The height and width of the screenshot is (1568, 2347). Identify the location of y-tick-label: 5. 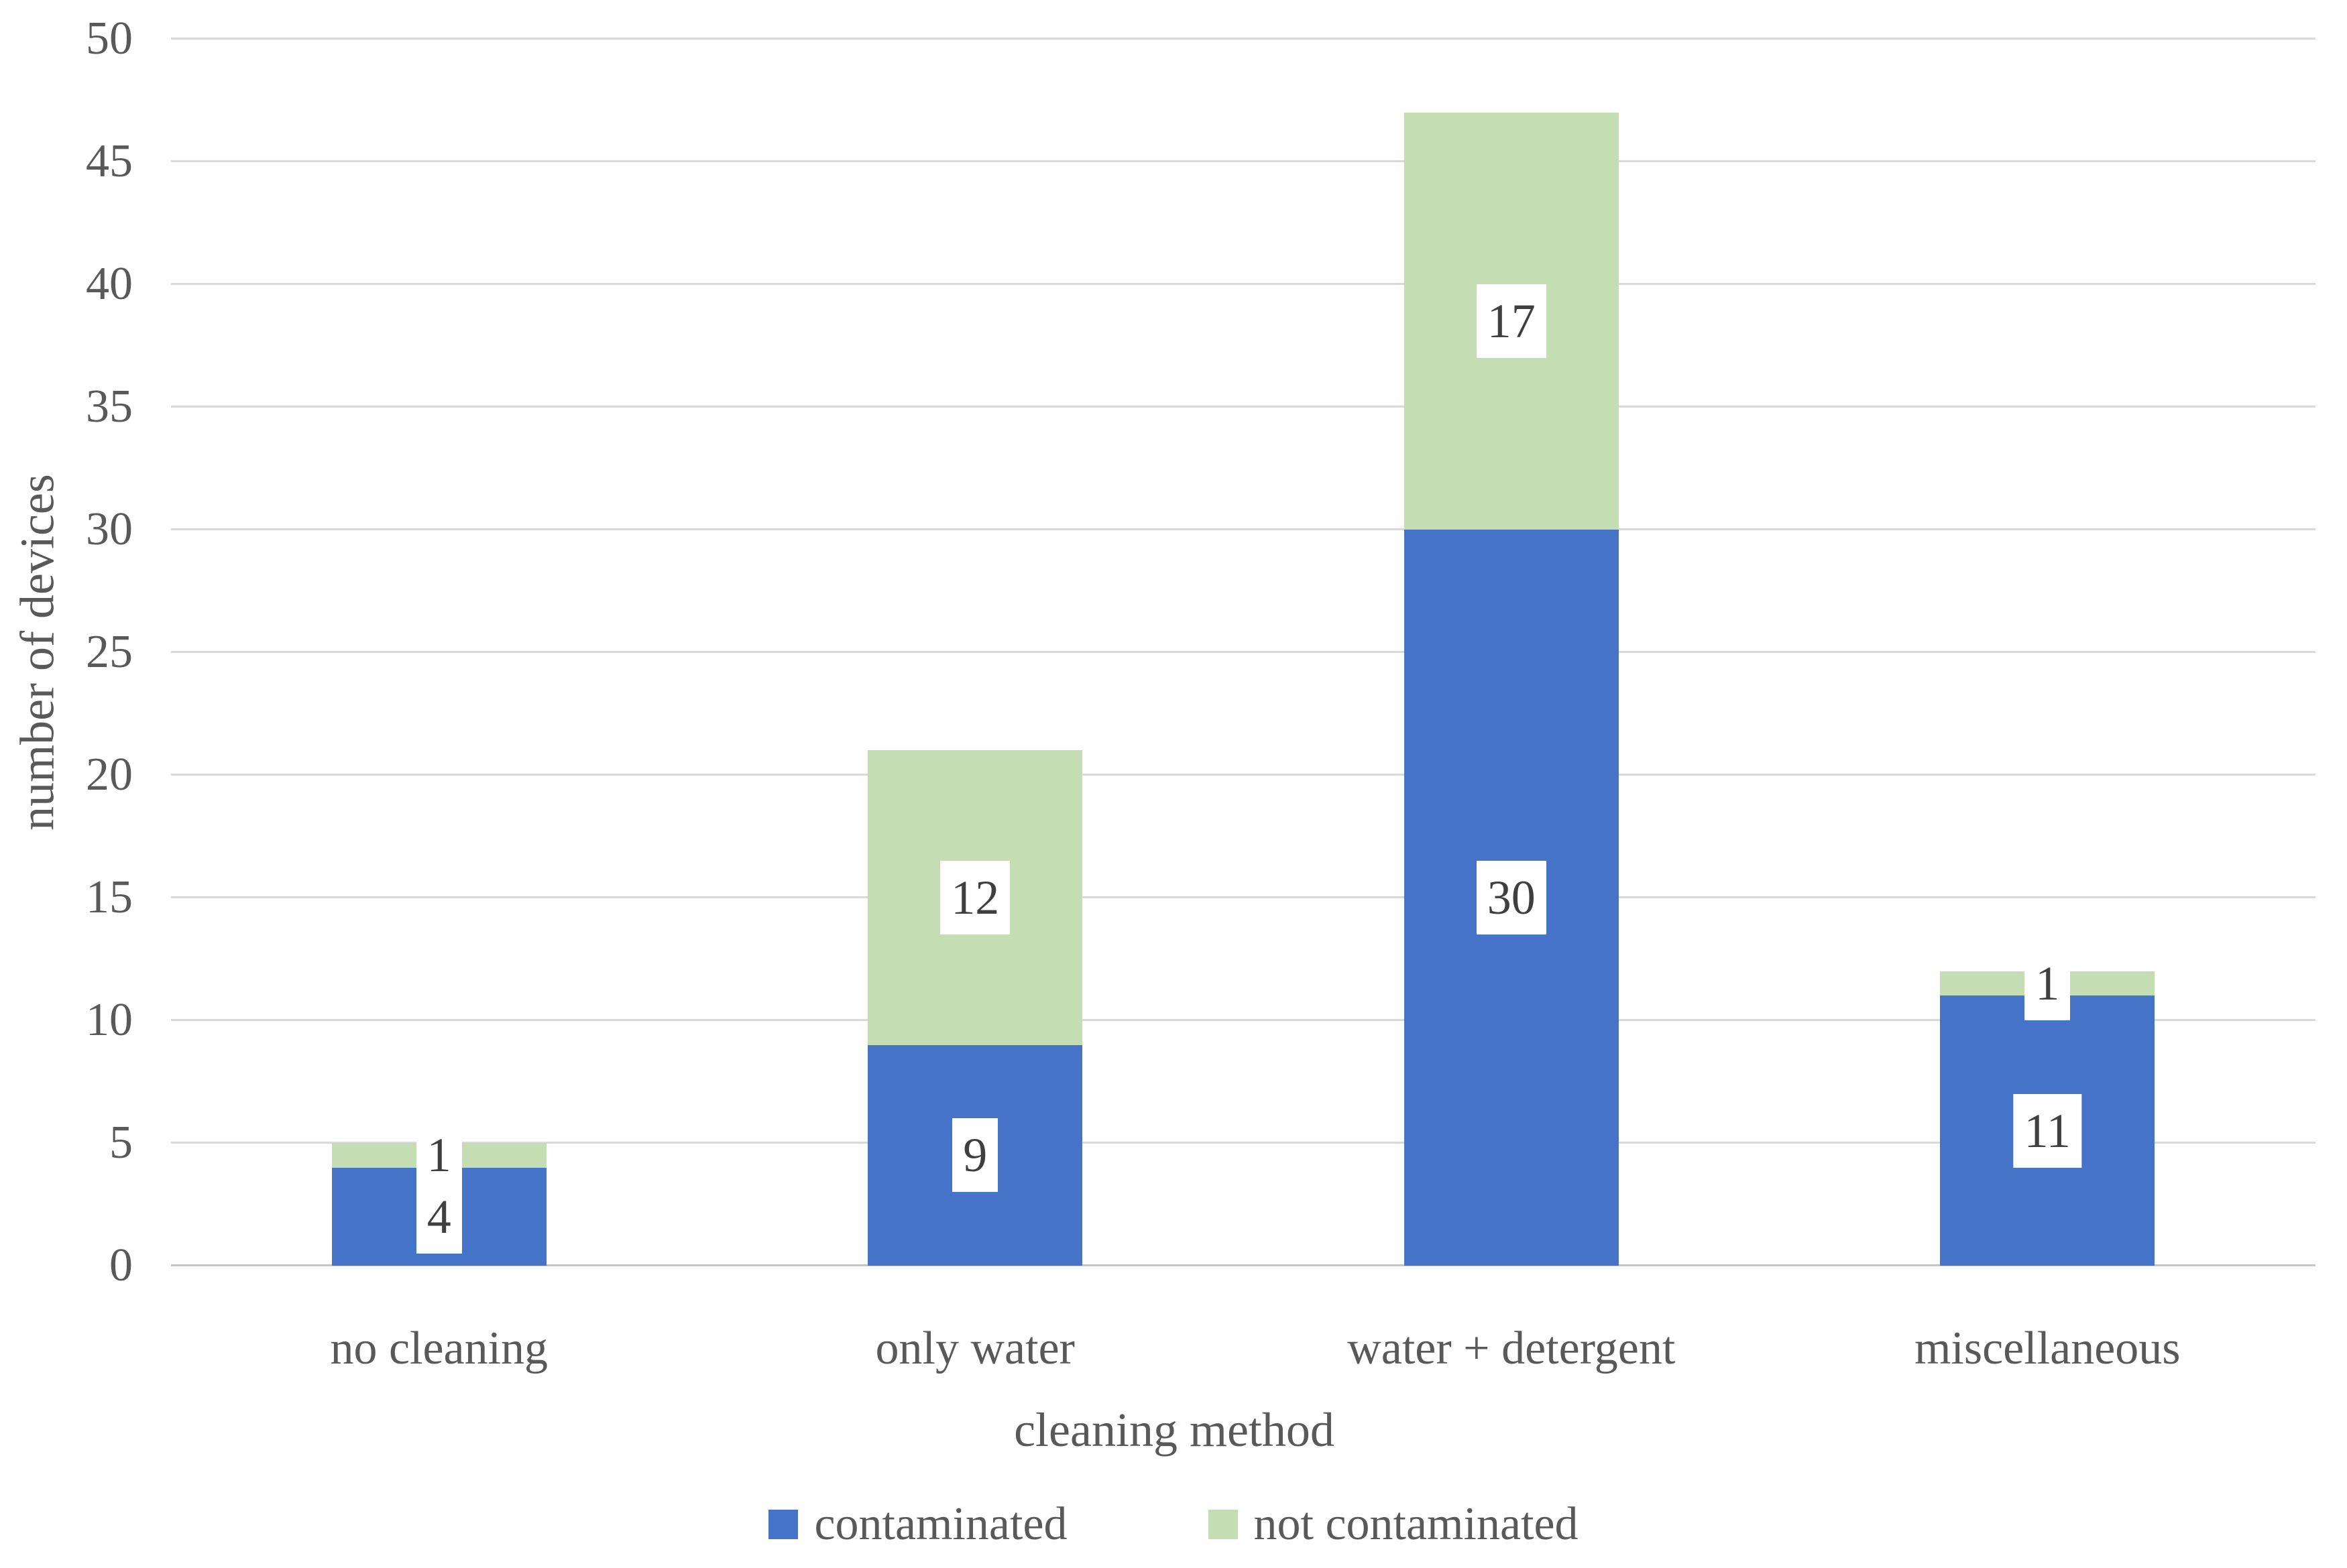
(121, 1142).